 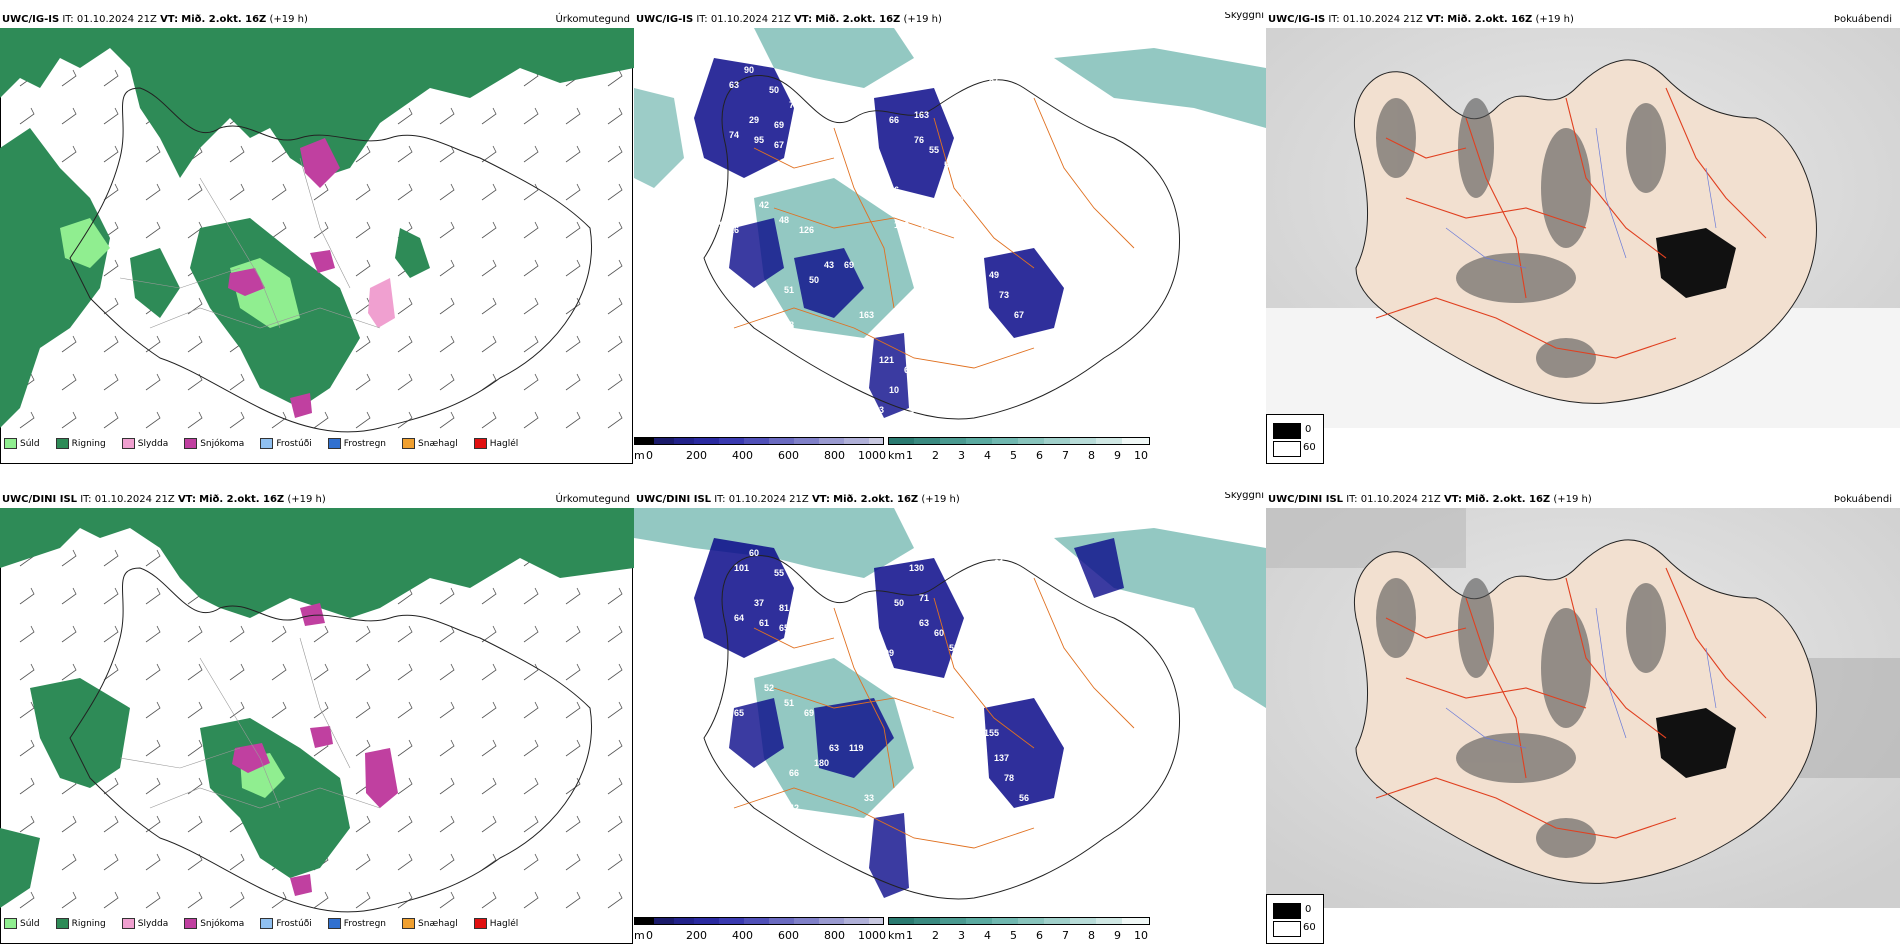 I want to click on cloud-base-label: 120, so click(x=806, y=603).